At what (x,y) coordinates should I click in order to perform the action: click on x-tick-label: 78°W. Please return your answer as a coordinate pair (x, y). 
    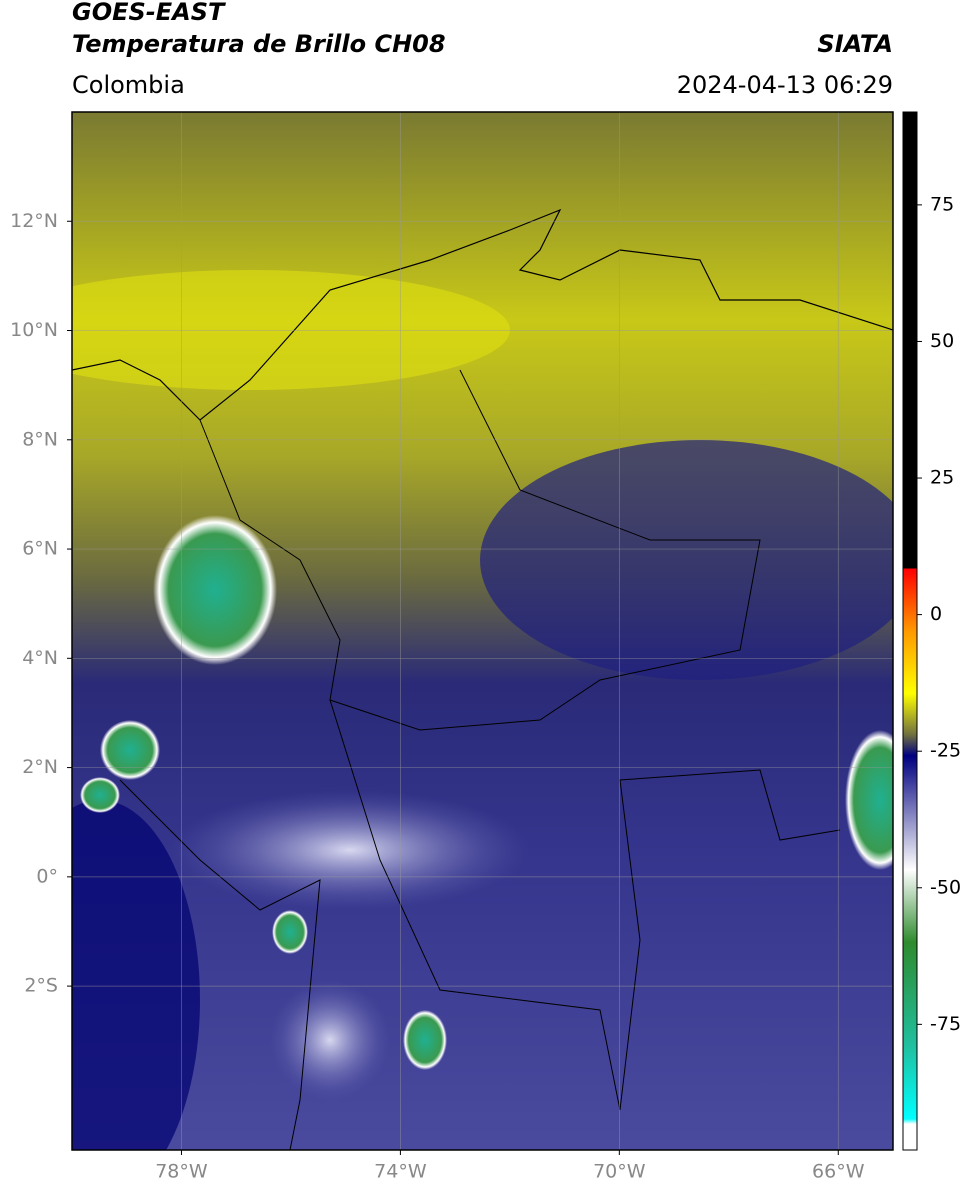
    Looking at the image, I should click on (181, 1172).